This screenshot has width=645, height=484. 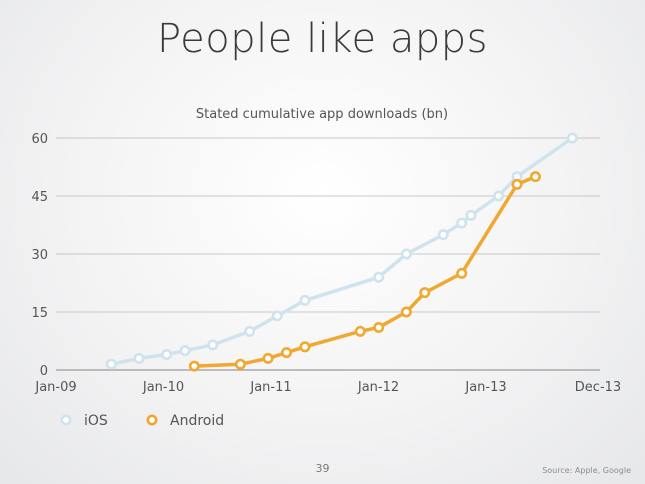 What do you see at coordinates (39, 313) in the screenshot?
I see `y-tick-label: 15` at bounding box center [39, 313].